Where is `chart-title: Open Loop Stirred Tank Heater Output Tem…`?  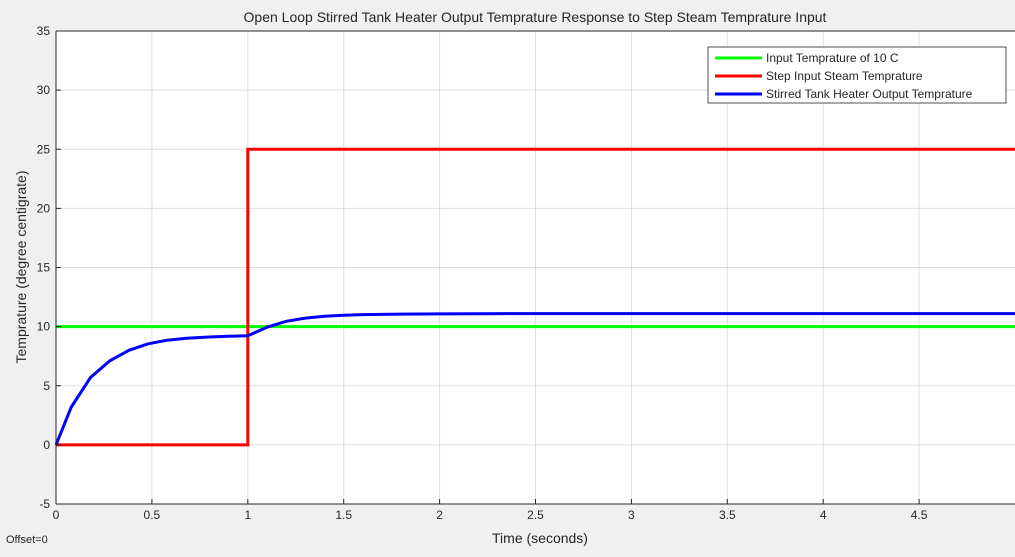
chart-title: Open Loop Stirred Tank Heater Output Tem… is located at coordinates (535, 17).